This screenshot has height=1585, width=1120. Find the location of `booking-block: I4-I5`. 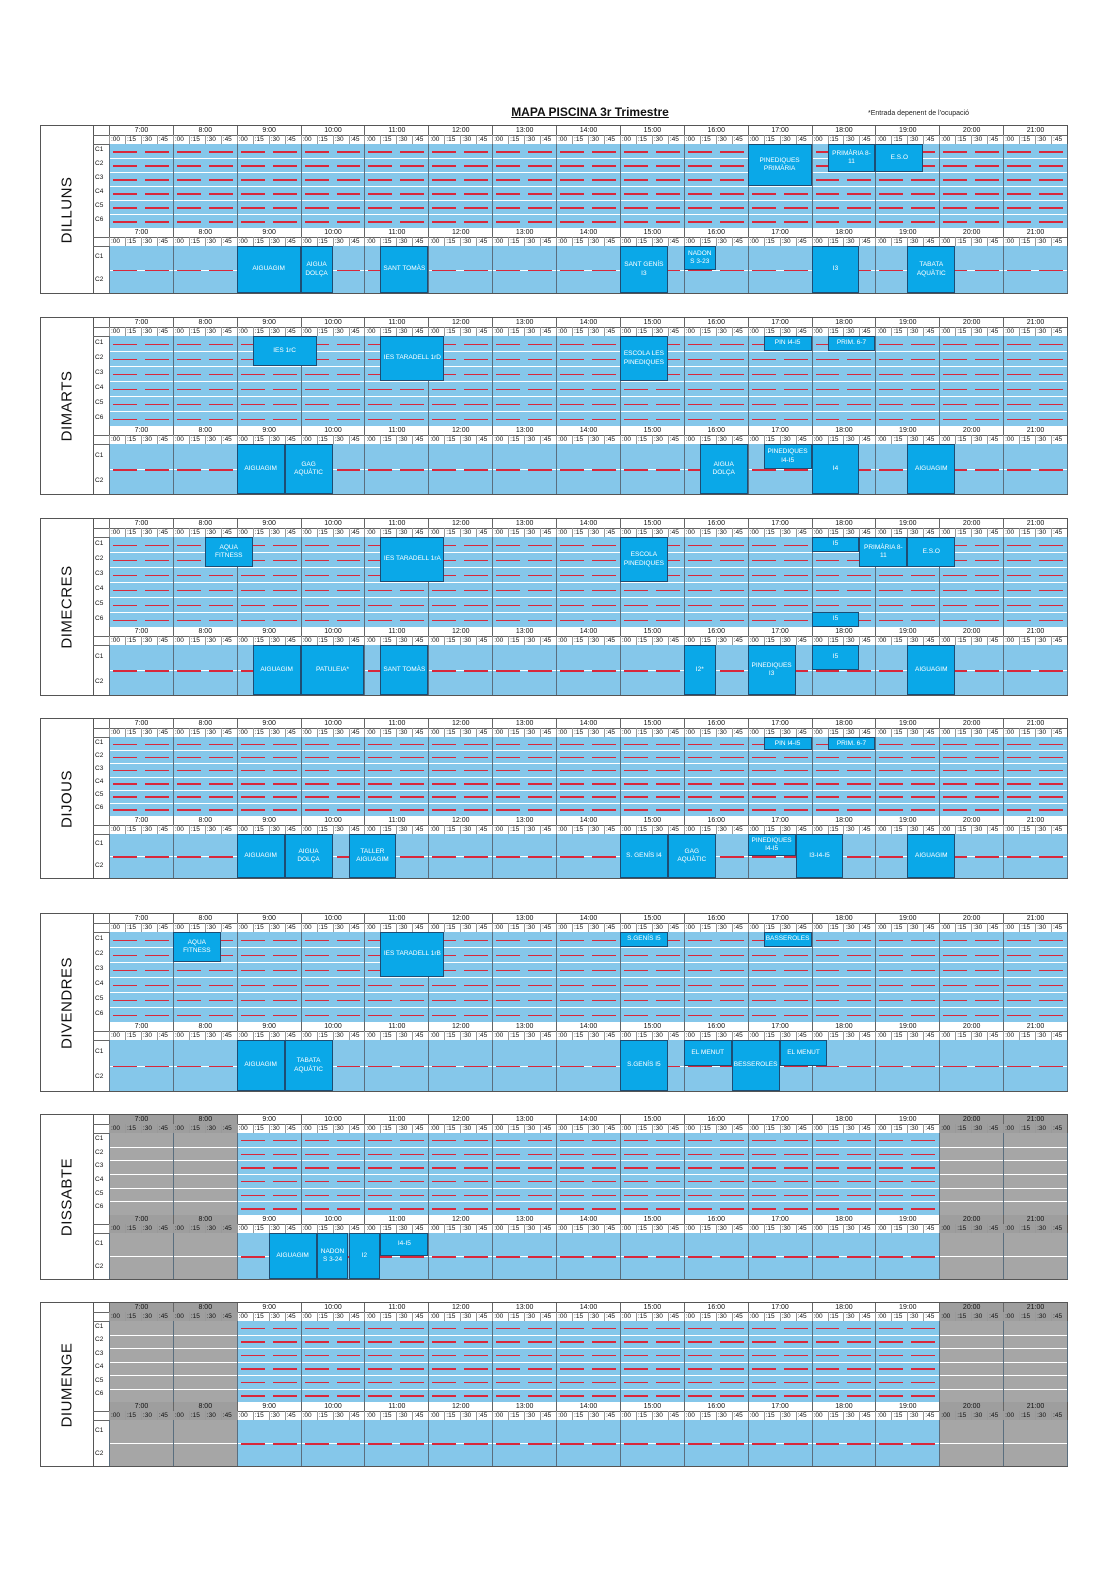

booking-block: I4-I5 is located at coordinates (404, 1244).